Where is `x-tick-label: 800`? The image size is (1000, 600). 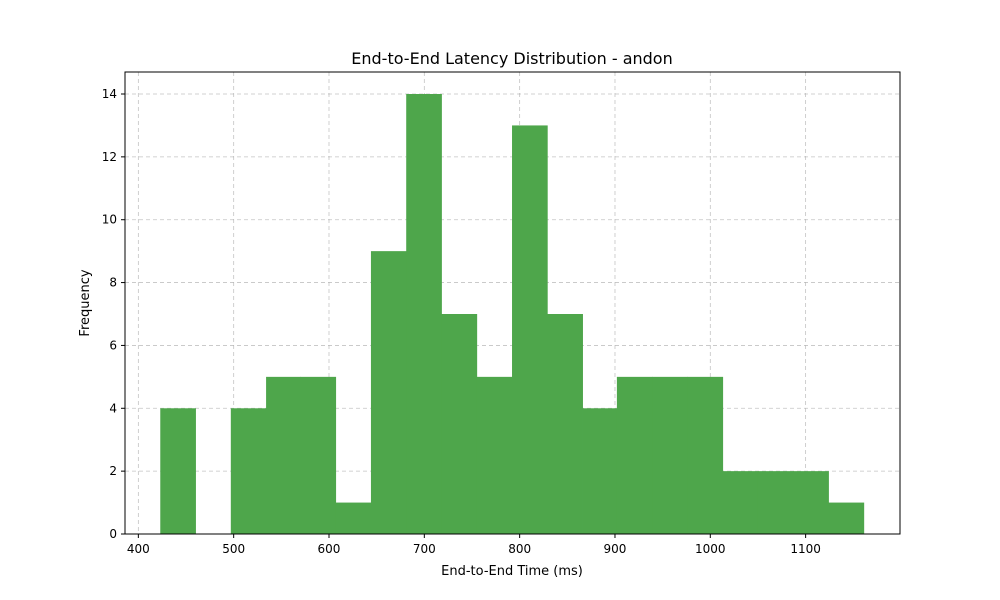 x-tick-label: 800 is located at coordinates (519, 549).